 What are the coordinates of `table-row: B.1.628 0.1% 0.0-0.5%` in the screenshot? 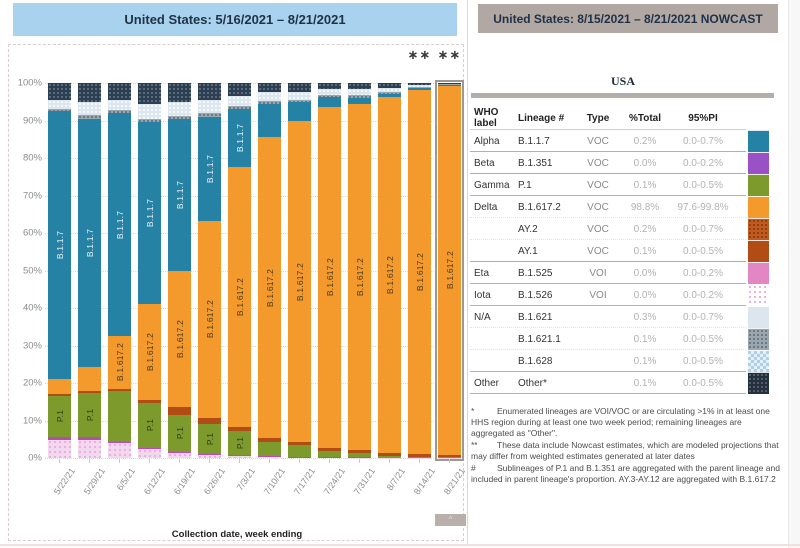 It's located at (608, 361).